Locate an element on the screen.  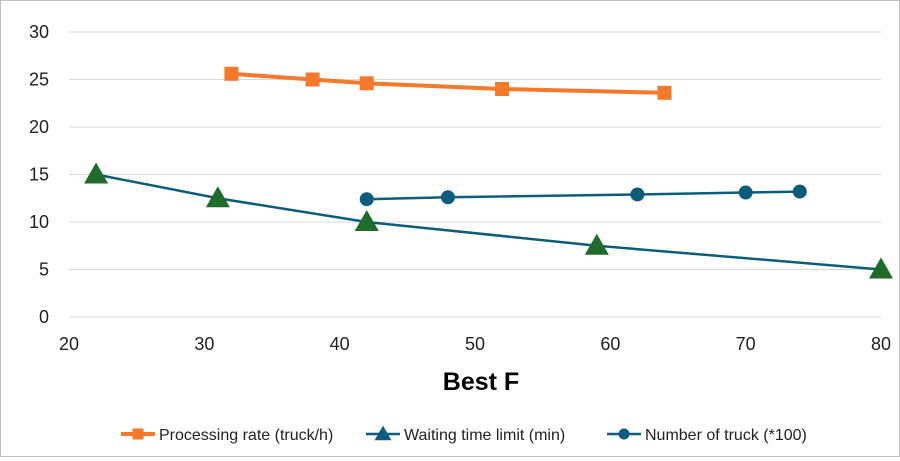
legend-label: Number of truck (*100) is located at coordinates (726, 435).